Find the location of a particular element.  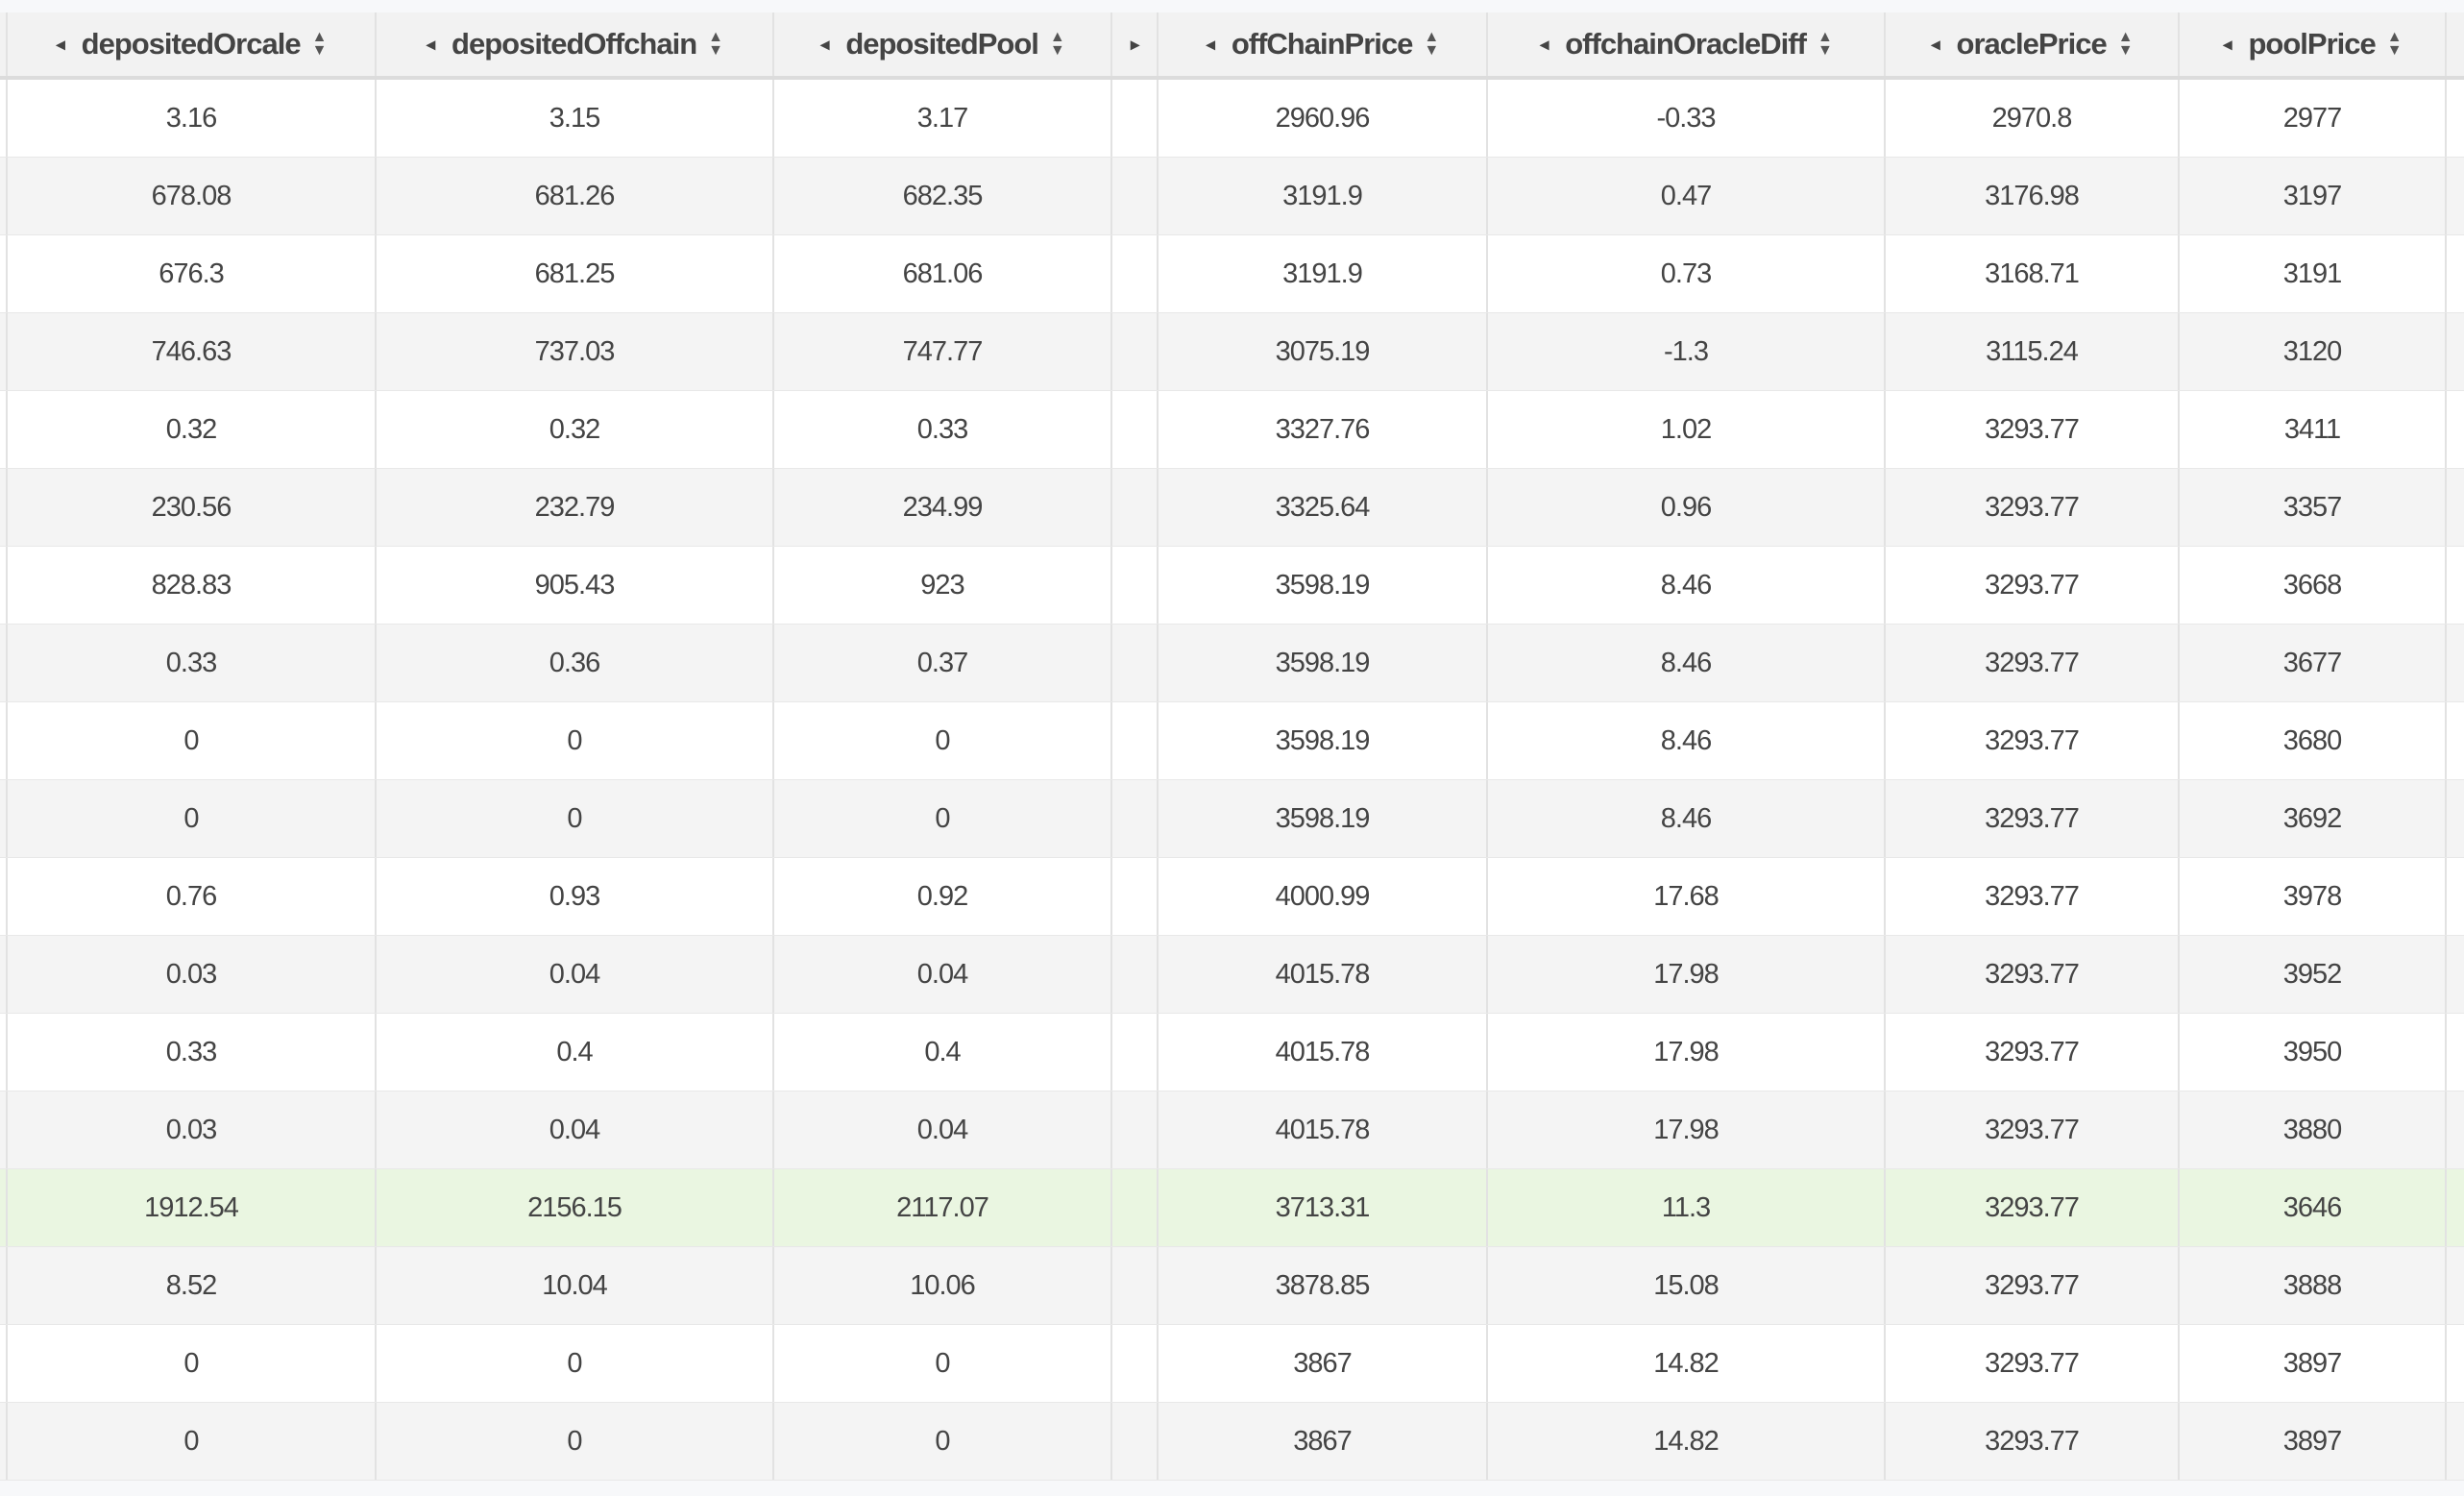

caret-right-icon: ▸ is located at coordinates (1135, 44).